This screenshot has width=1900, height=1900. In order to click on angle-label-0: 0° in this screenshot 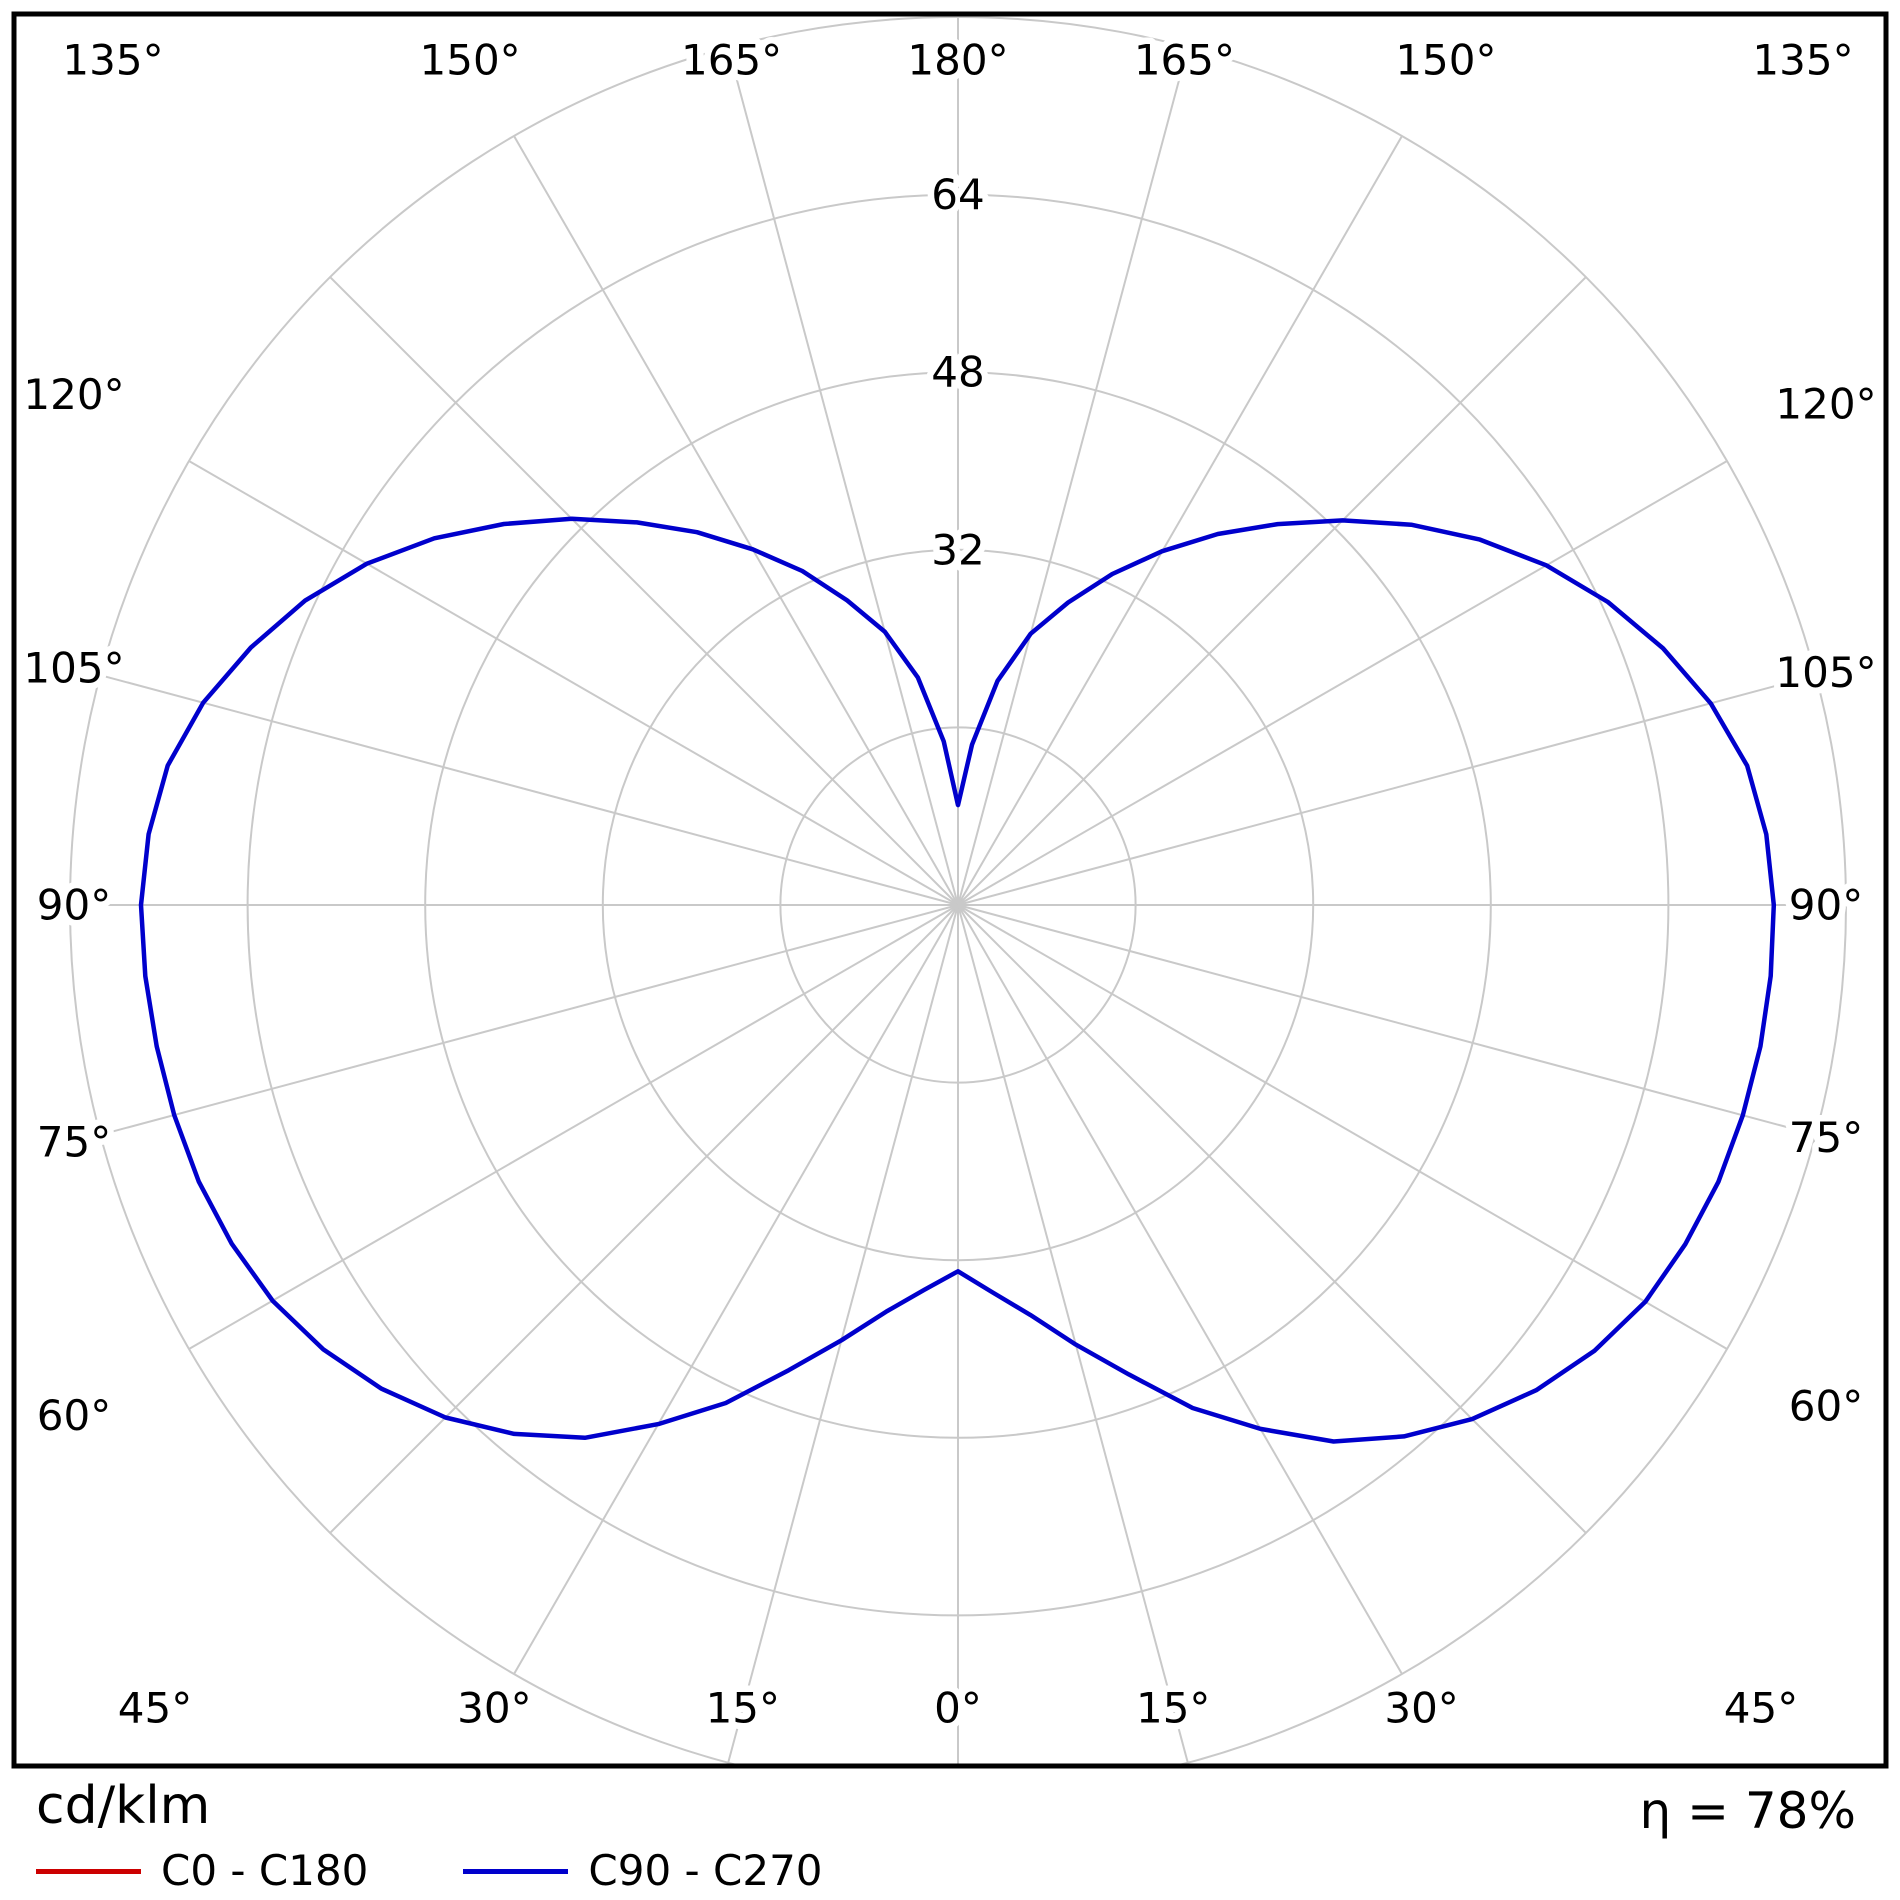, I will do `click(958, 1708)`.